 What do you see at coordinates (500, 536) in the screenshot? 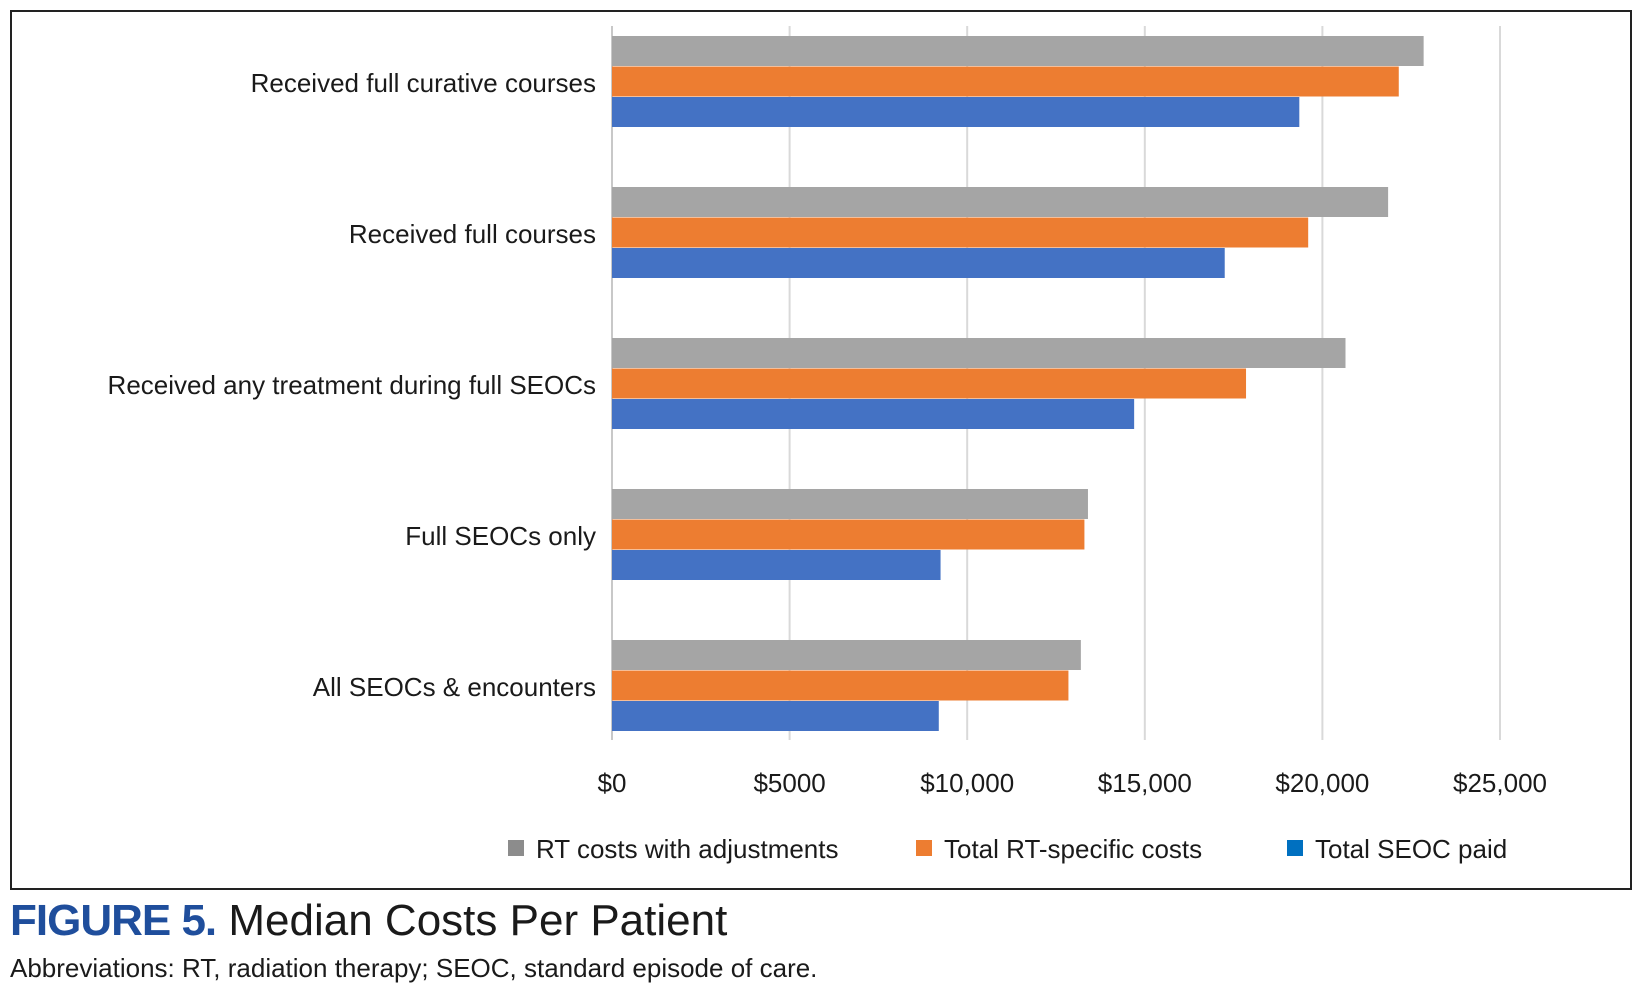
I see `category-label: Full SEOCs only` at bounding box center [500, 536].